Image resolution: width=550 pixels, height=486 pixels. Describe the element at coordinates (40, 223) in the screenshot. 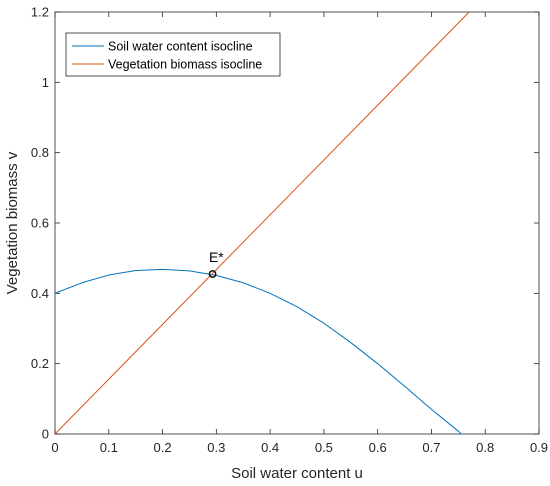

I see `y-tick-label: 0.6` at that location.